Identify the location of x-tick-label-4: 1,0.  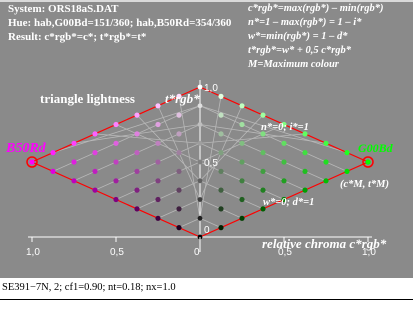
(369, 252).